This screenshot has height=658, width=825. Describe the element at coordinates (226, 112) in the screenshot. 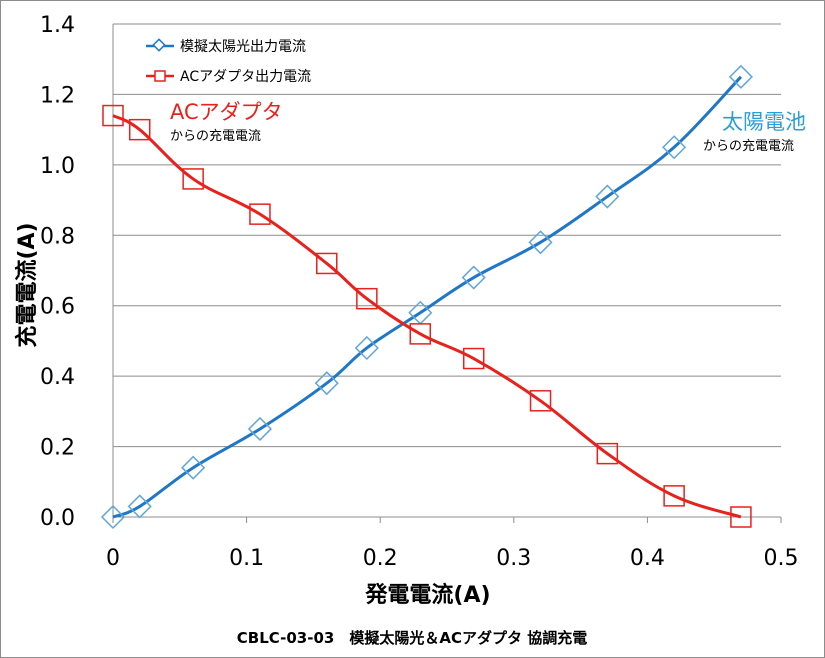

I see `annotation-ac-title: ACアダプタ` at that location.